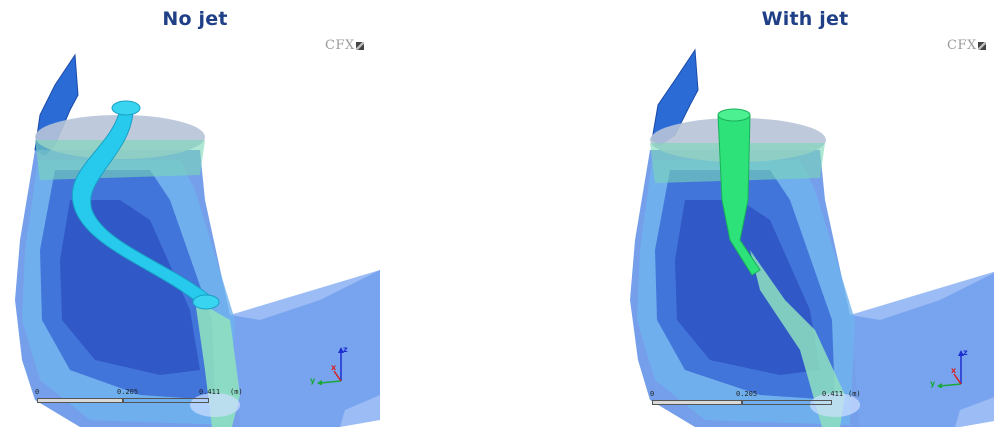 The image size is (994, 427). I want to click on panel-title: With jet, so click(805, 19).